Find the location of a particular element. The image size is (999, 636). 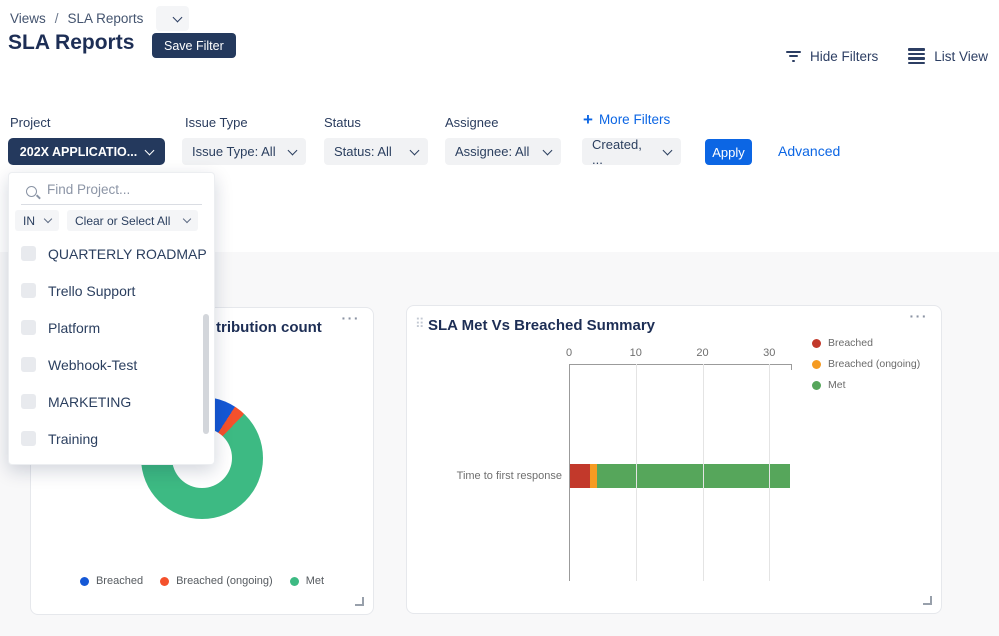

status-select: Status: All is located at coordinates (376, 151).